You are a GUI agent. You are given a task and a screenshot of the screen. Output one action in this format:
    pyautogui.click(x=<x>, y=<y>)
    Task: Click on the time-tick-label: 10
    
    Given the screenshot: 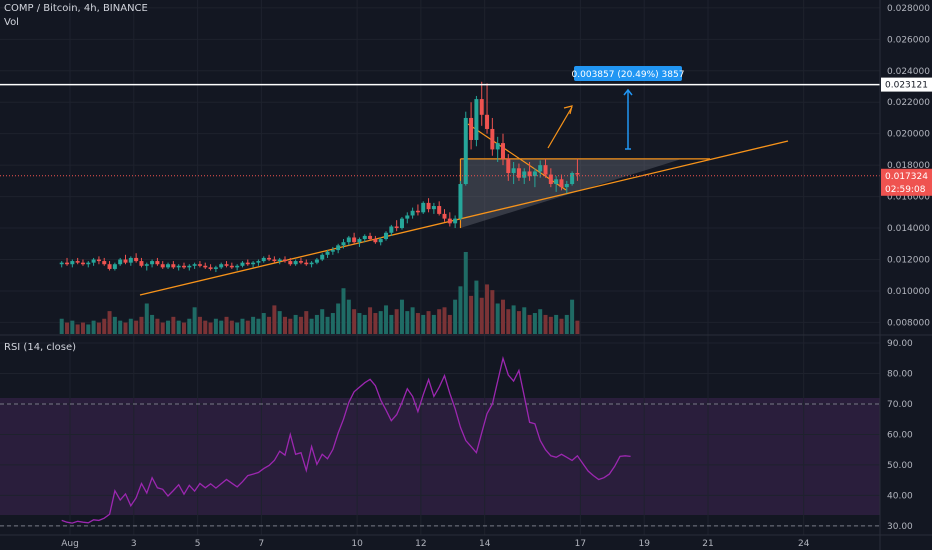 What is the action you would take?
    pyautogui.click(x=357, y=544)
    